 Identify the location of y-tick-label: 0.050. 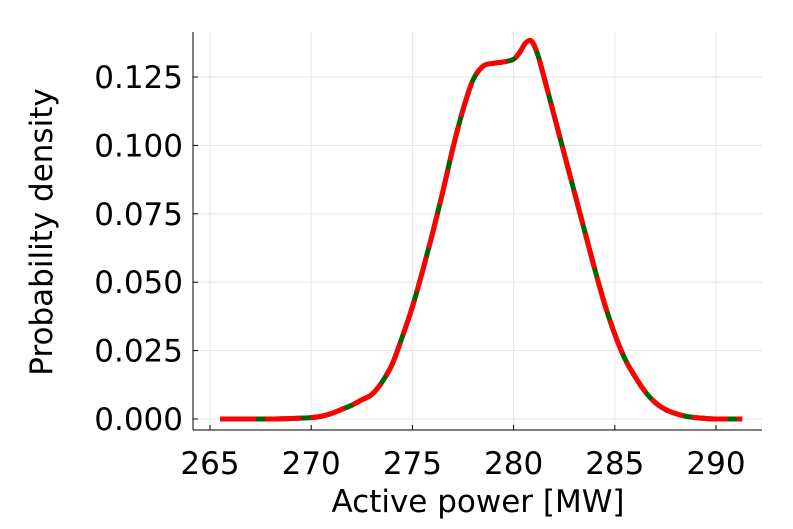
(138, 283).